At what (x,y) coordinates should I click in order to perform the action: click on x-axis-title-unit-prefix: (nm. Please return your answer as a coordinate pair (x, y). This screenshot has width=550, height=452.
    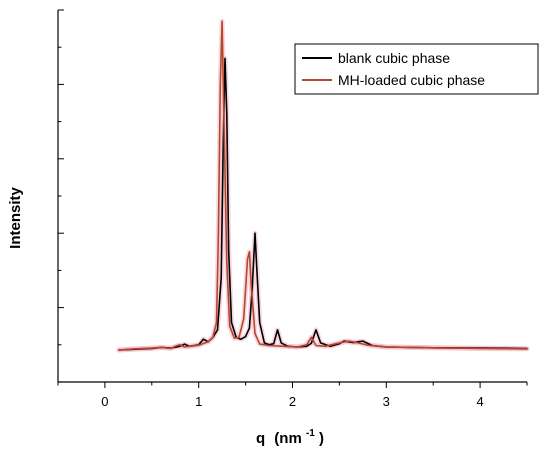
    Looking at the image, I should click on (288, 438).